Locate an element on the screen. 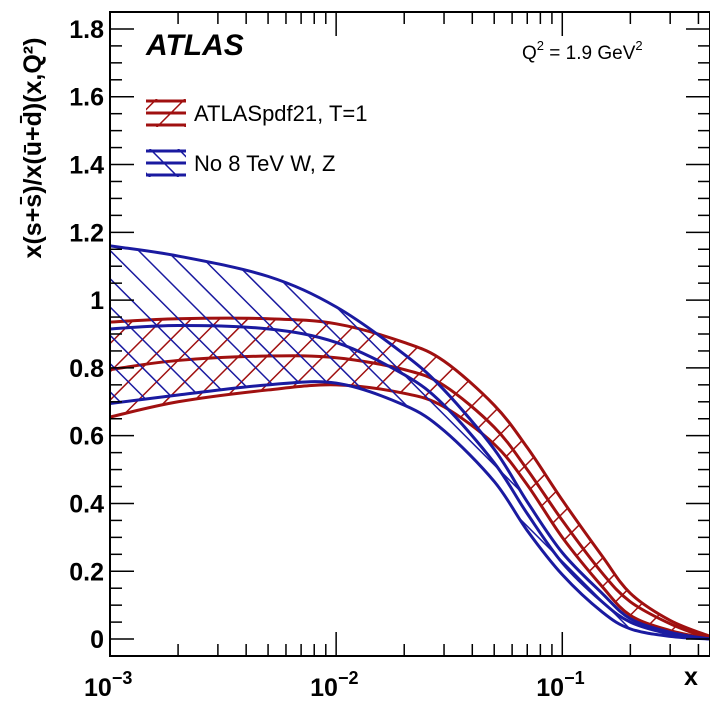 The image size is (710, 714). y-tick-label: 0.8 is located at coordinates (86, 369).